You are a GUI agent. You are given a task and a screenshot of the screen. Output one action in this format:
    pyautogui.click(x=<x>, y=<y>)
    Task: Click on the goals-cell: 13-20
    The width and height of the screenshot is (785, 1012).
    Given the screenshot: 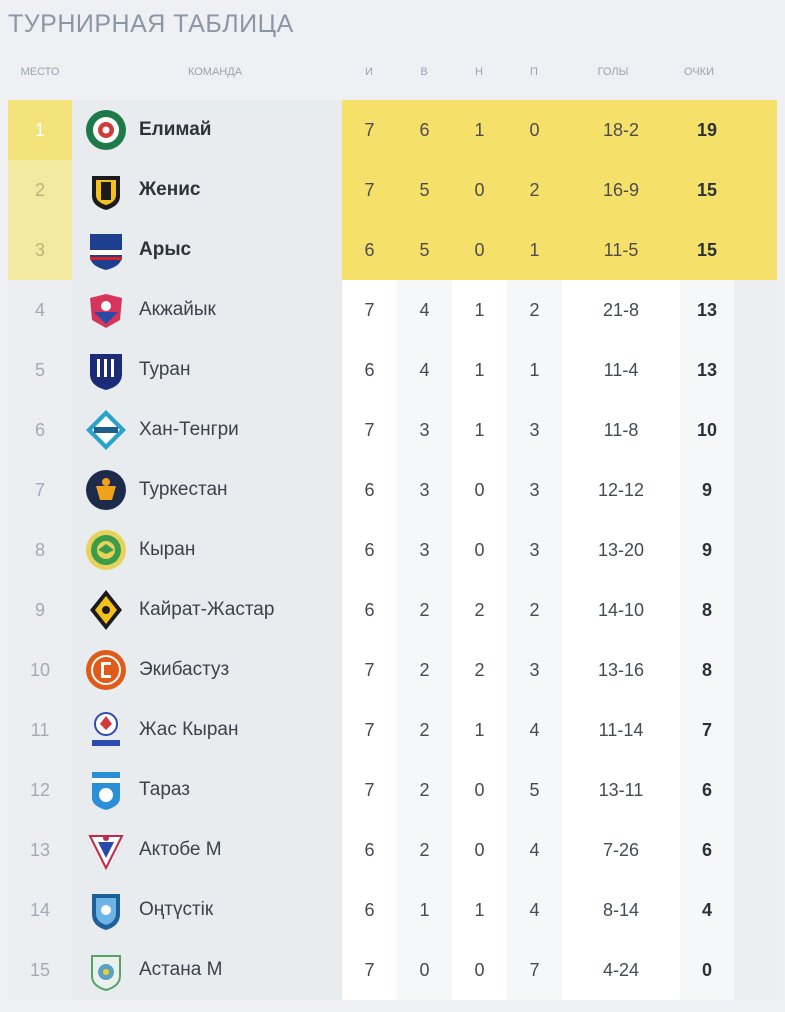 What is the action you would take?
    pyautogui.click(x=621, y=550)
    